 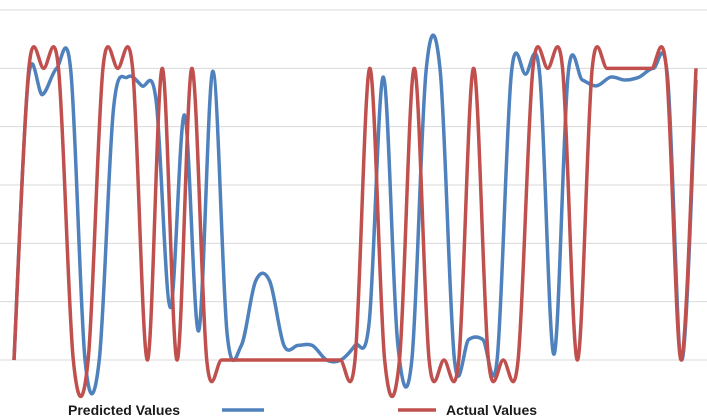 I want to click on legend-label-predicted: Predicted Values, so click(x=124, y=410).